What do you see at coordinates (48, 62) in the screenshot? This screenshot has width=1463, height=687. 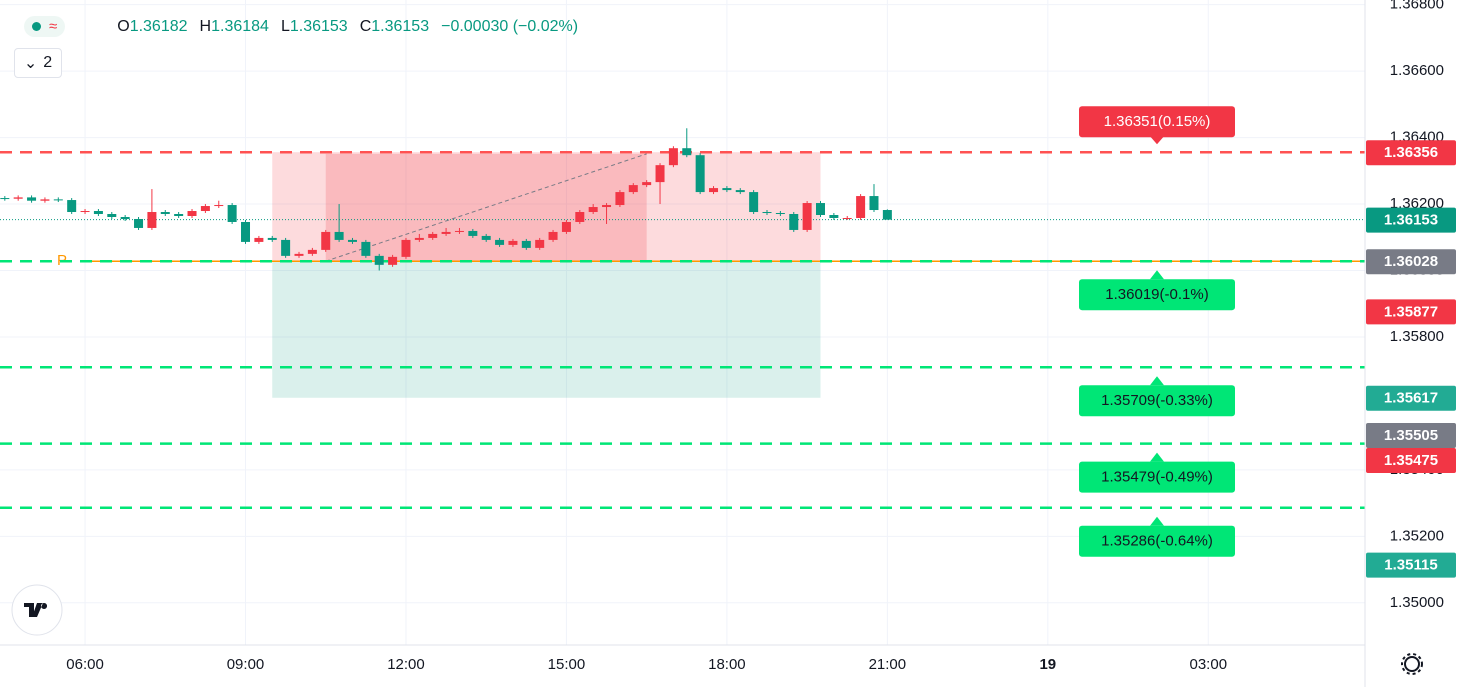 I see `indicator-count: 2` at bounding box center [48, 62].